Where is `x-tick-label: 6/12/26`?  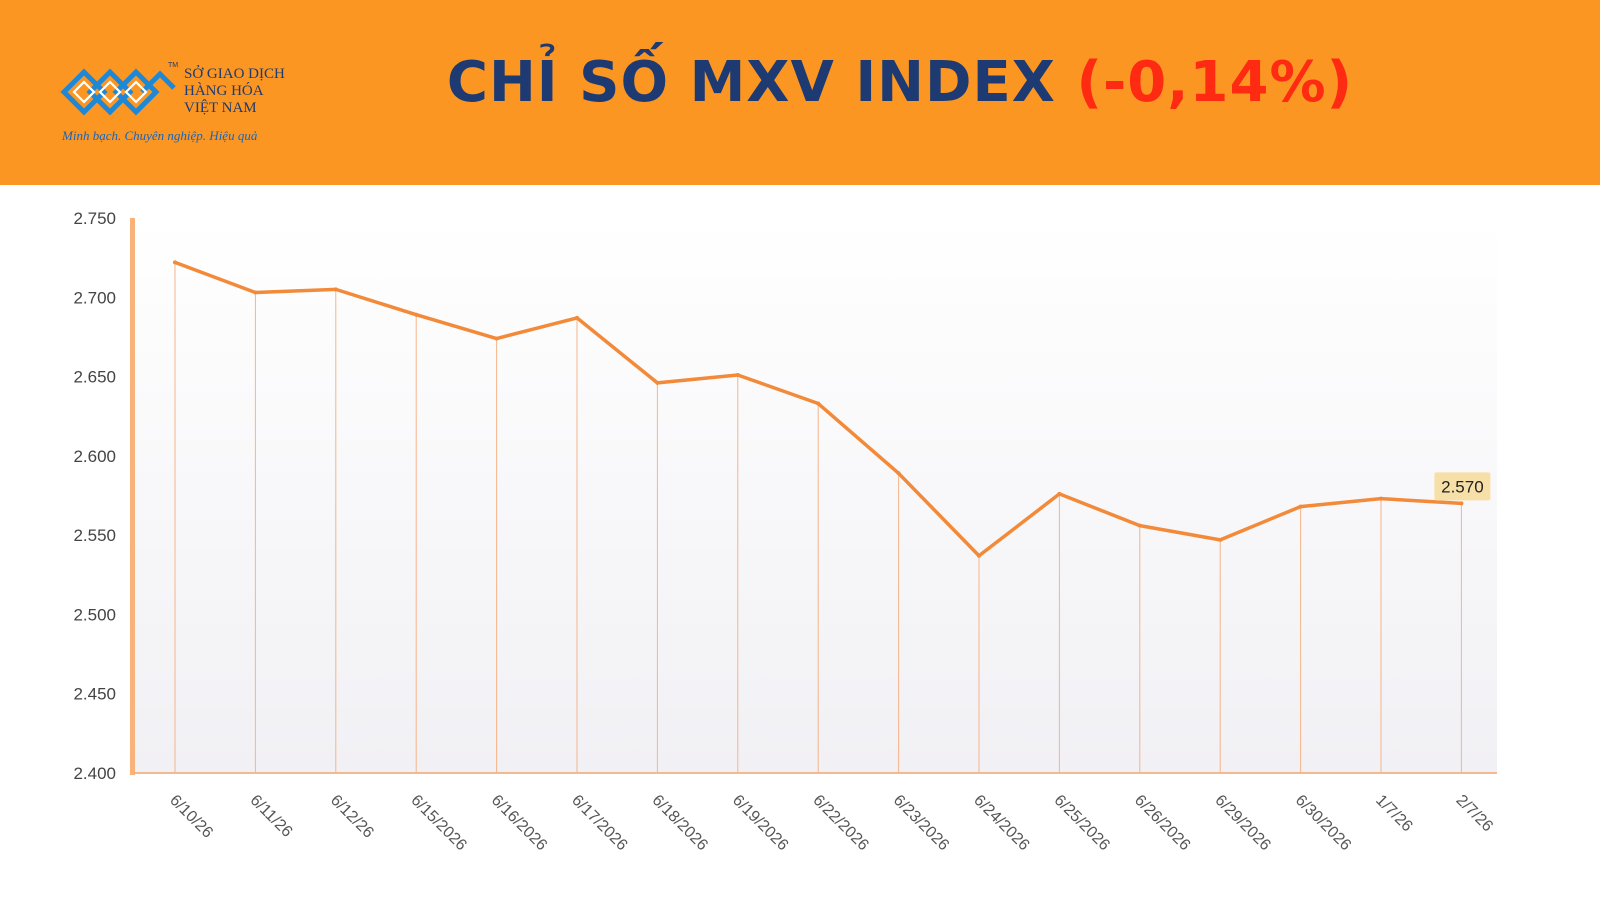 x-tick-label: 6/12/26 is located at coordinates (352, 817).